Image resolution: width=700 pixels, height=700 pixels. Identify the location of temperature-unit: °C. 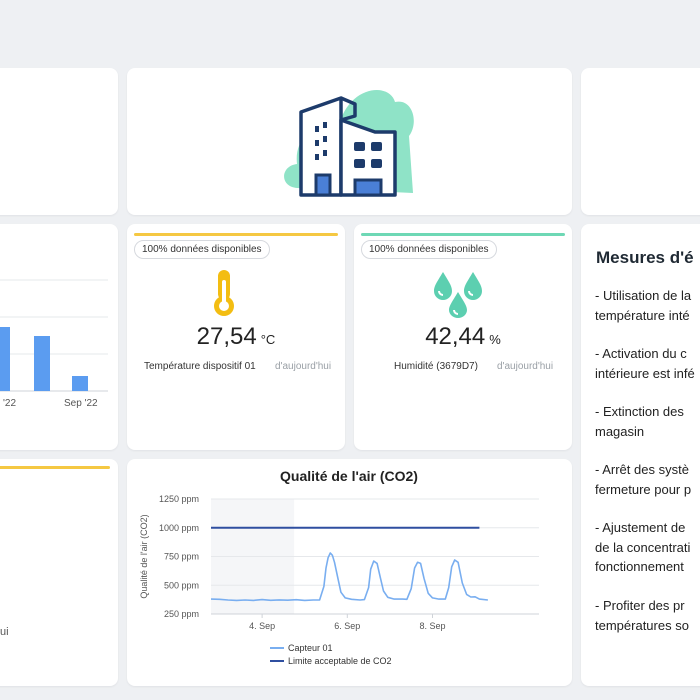
(268, 339).